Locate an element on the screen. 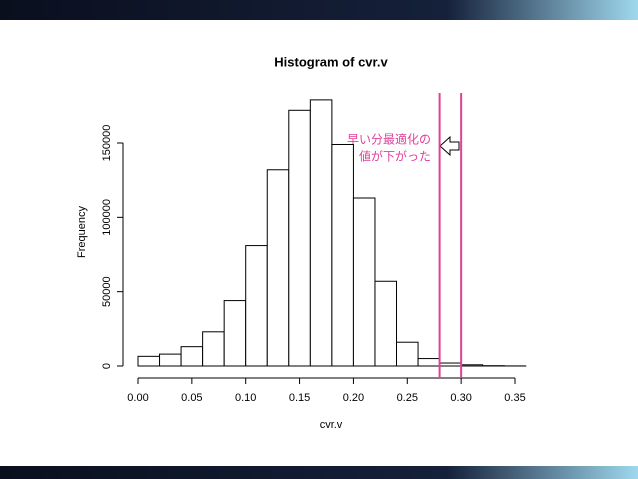  y-tick-label: 100000 is located at coordinates (107, 217).